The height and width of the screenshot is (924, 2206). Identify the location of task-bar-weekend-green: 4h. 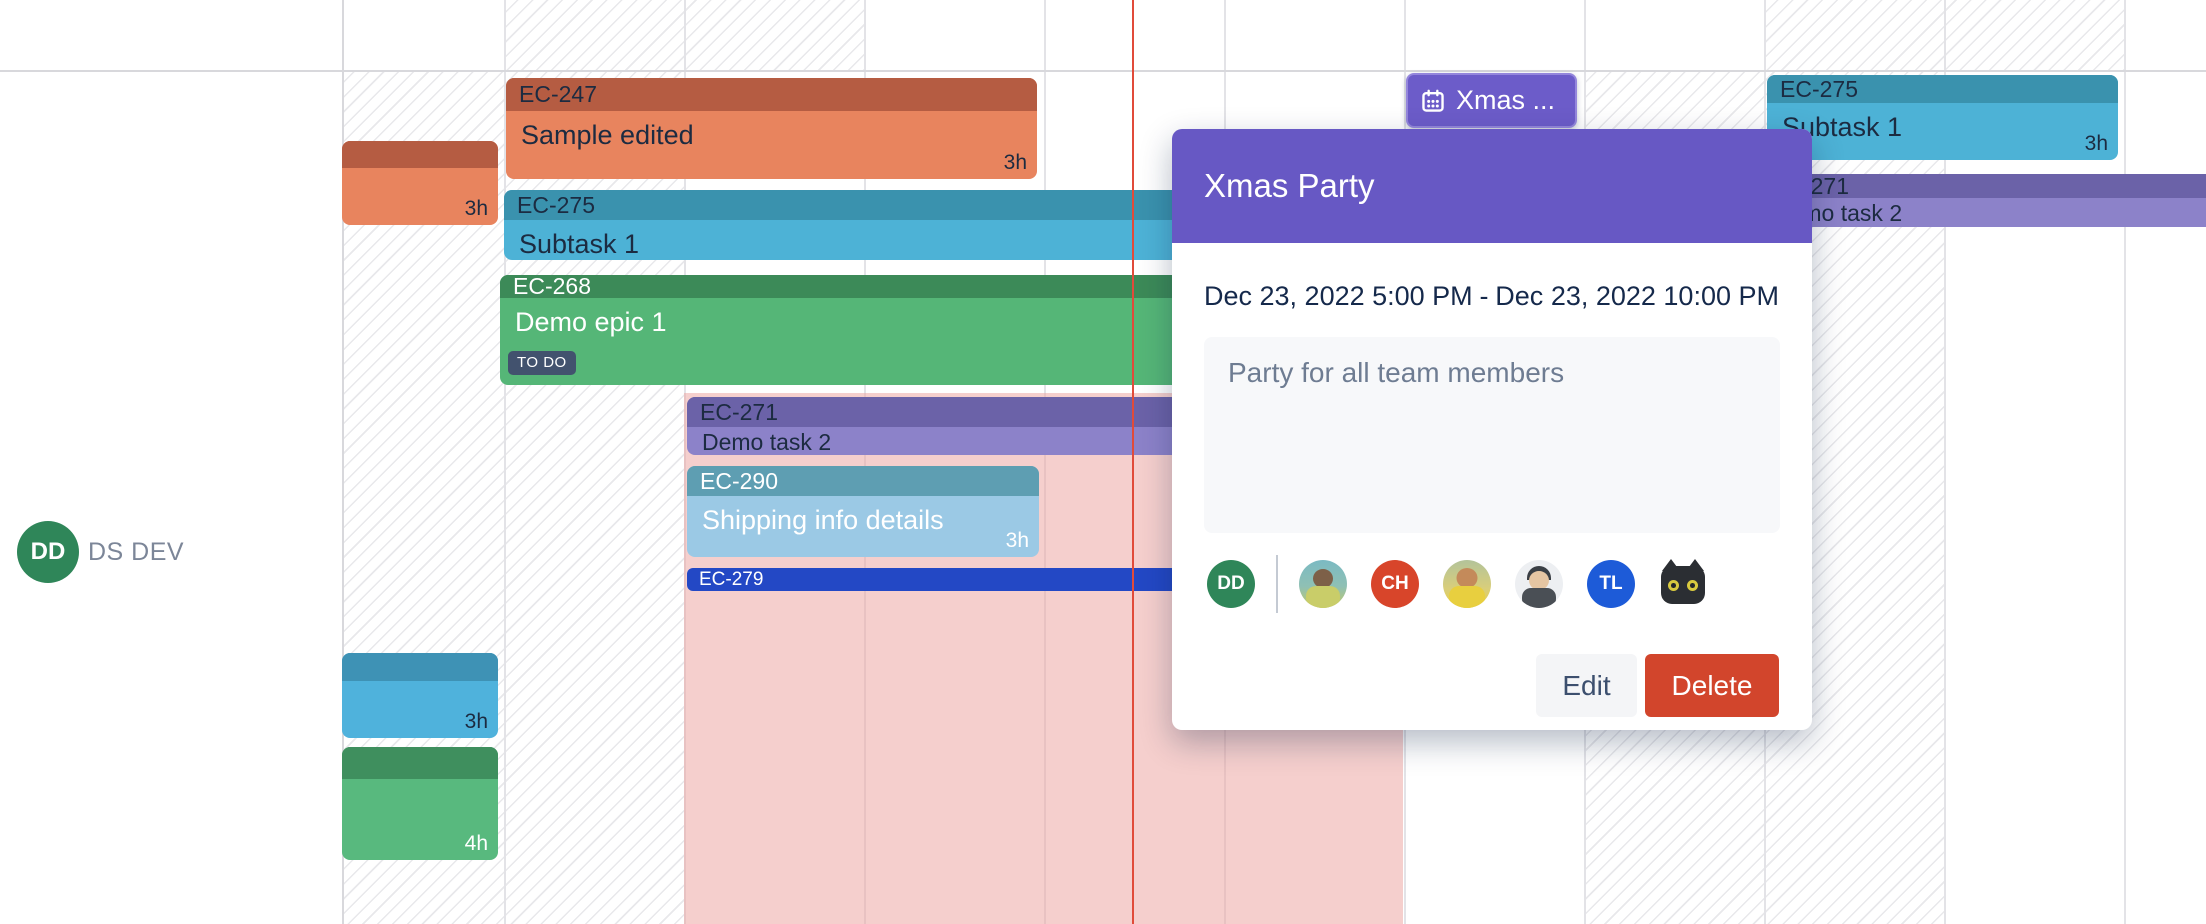
(420, 803).